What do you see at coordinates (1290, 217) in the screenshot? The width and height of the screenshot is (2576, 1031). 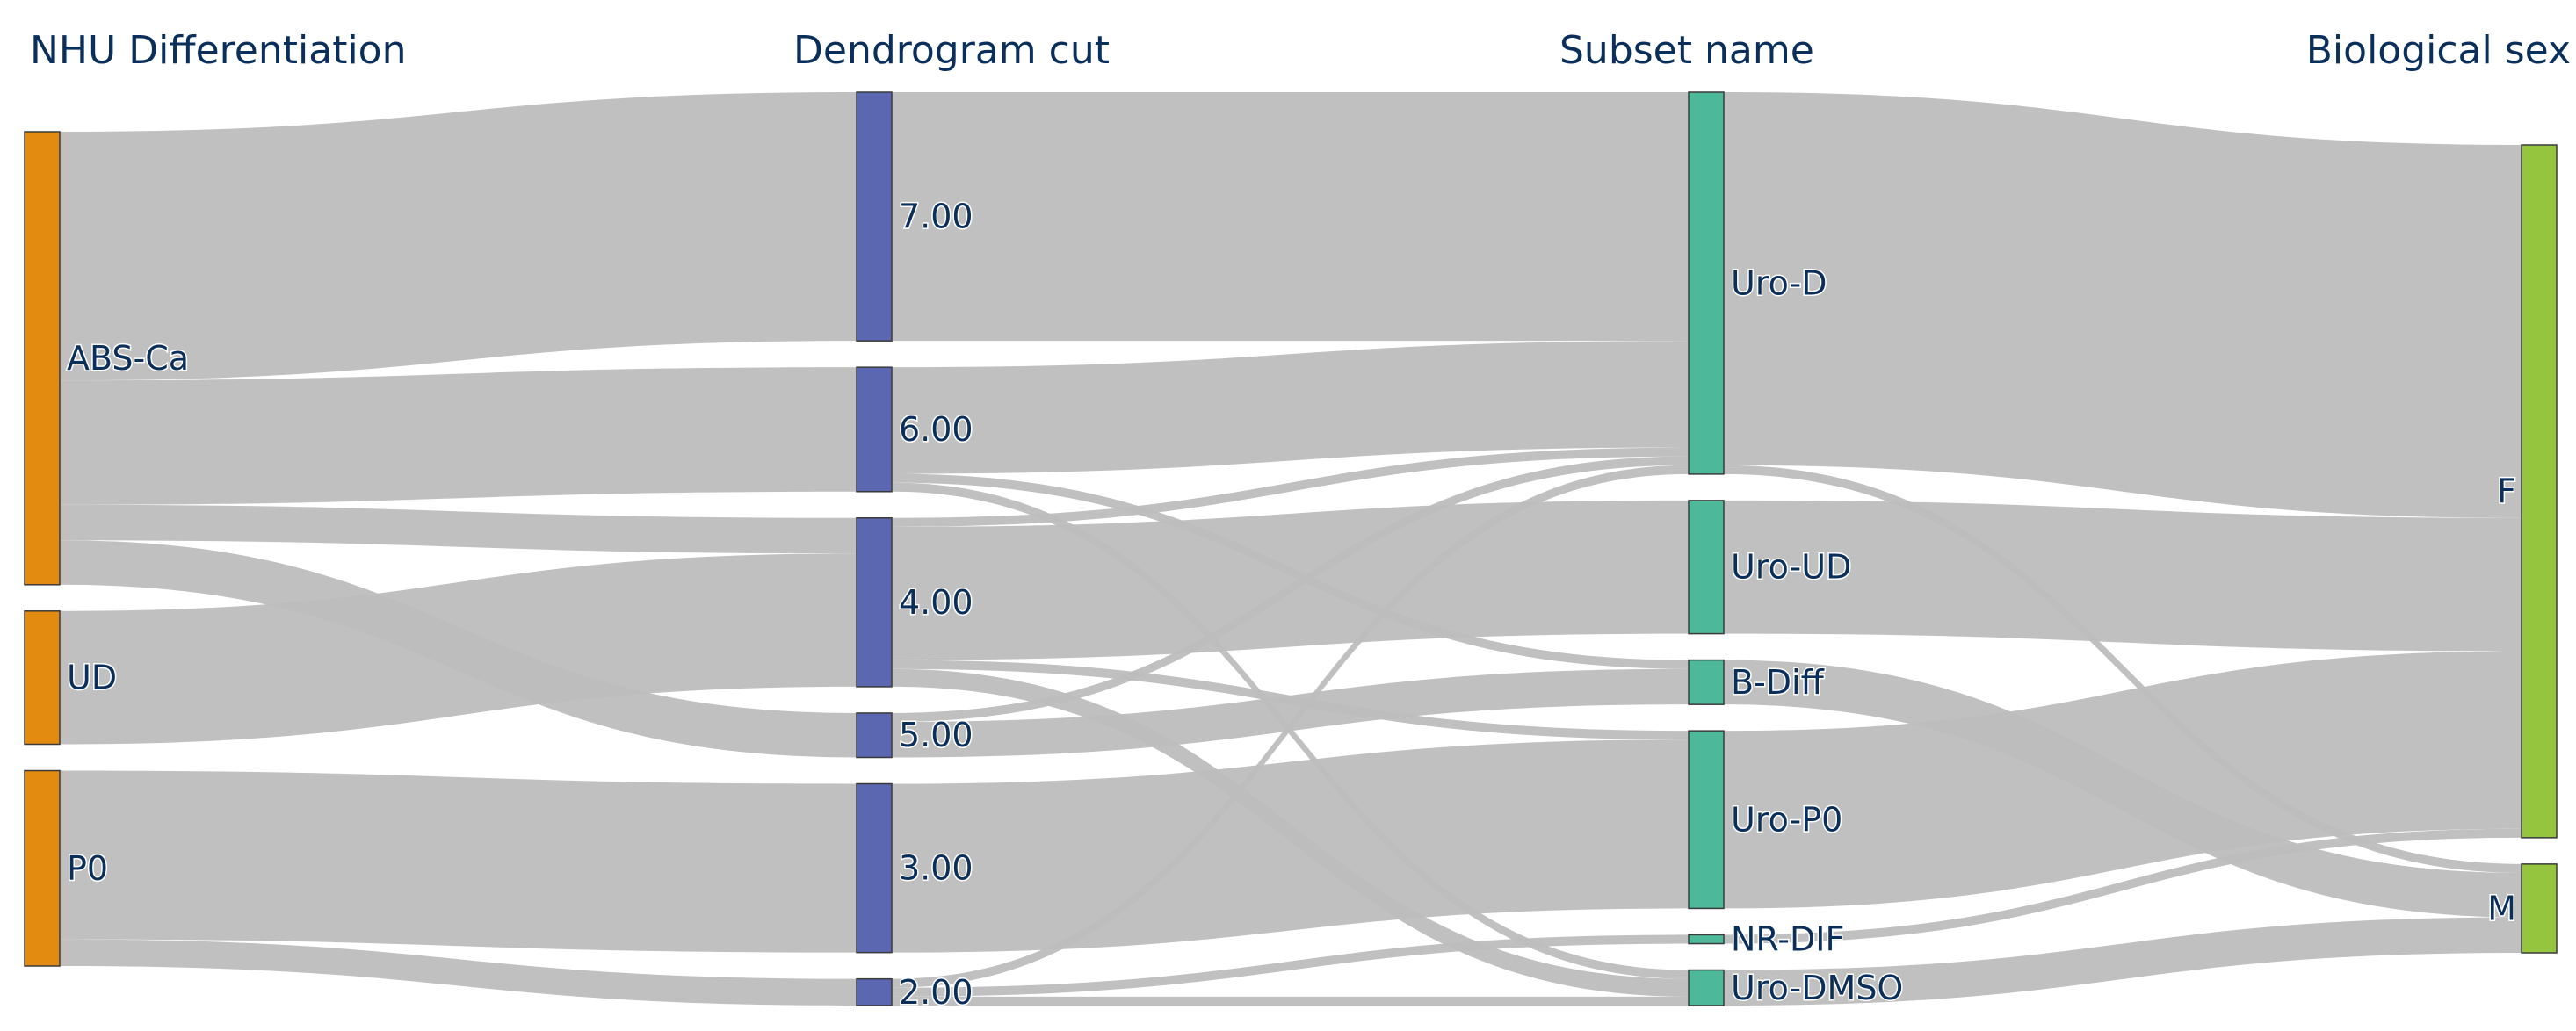 I see `link-7-to-Uro-D` at bounding box center [1290, 217].